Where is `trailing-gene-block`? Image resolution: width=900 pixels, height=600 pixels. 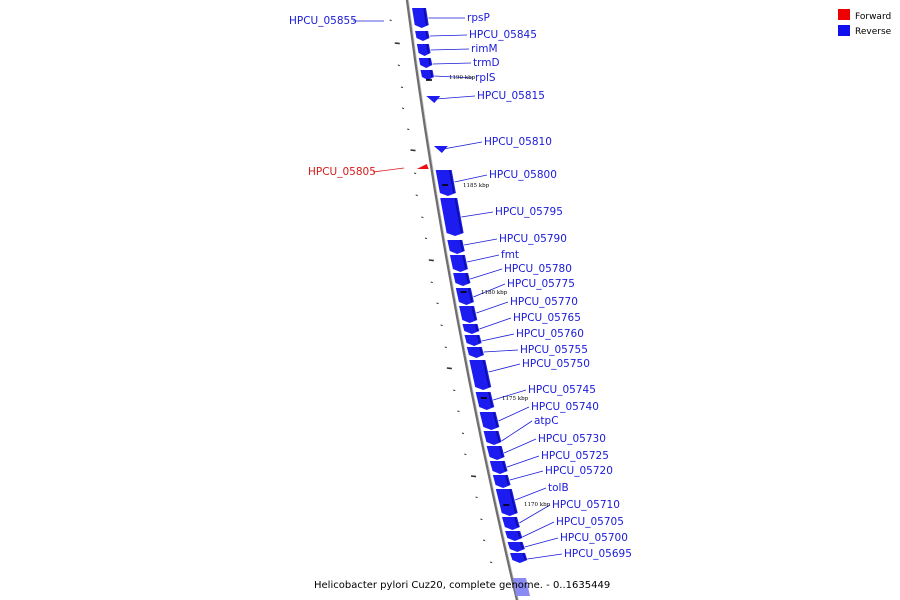 trailing-gene-block is located at coordinates (521, 587).